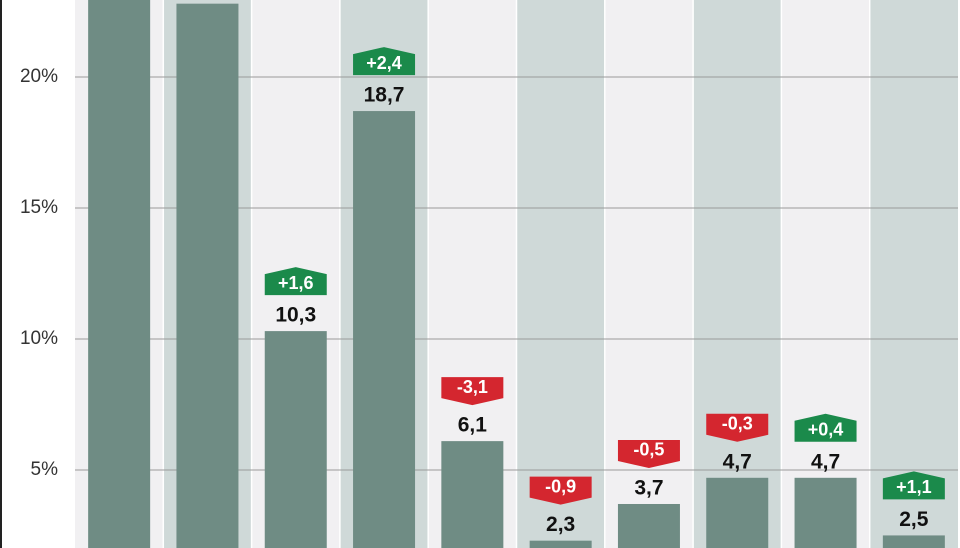 The height and width of the screenshot is (548, 960). Describe the element at coordinates (737, 424) in the screenshot. I see `change-label: -0,3` at that location.